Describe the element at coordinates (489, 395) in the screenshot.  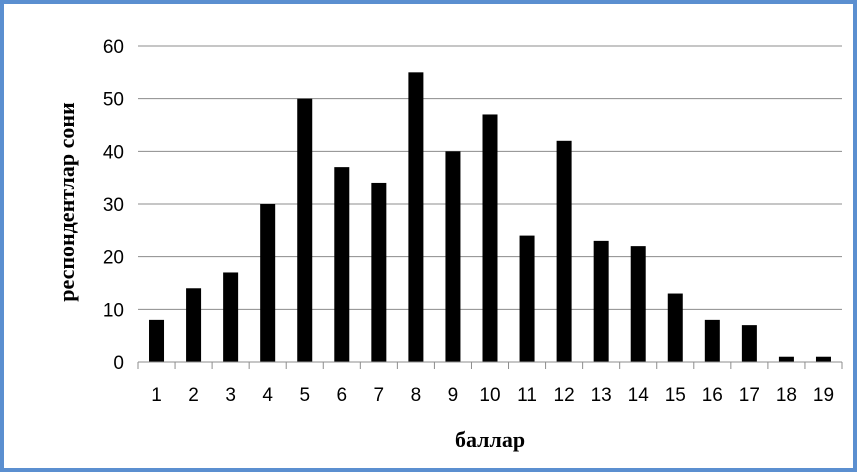
I see `x-tick-label: 10` at that location.